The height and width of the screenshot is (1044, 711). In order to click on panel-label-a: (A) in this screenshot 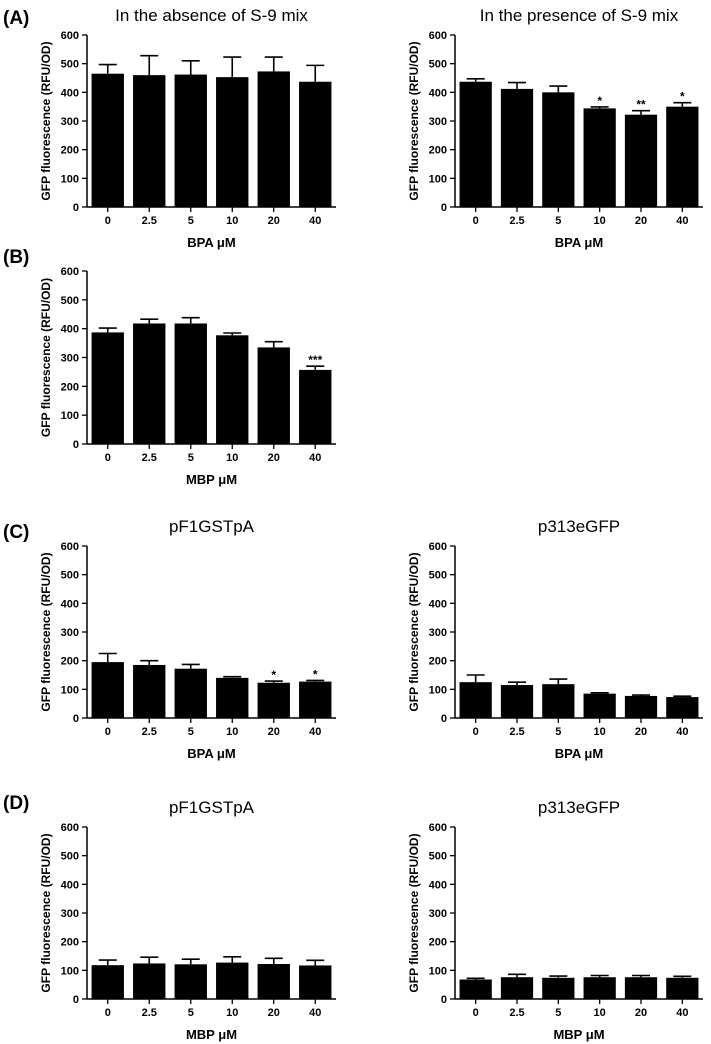, I will do `click(16, 18)`.